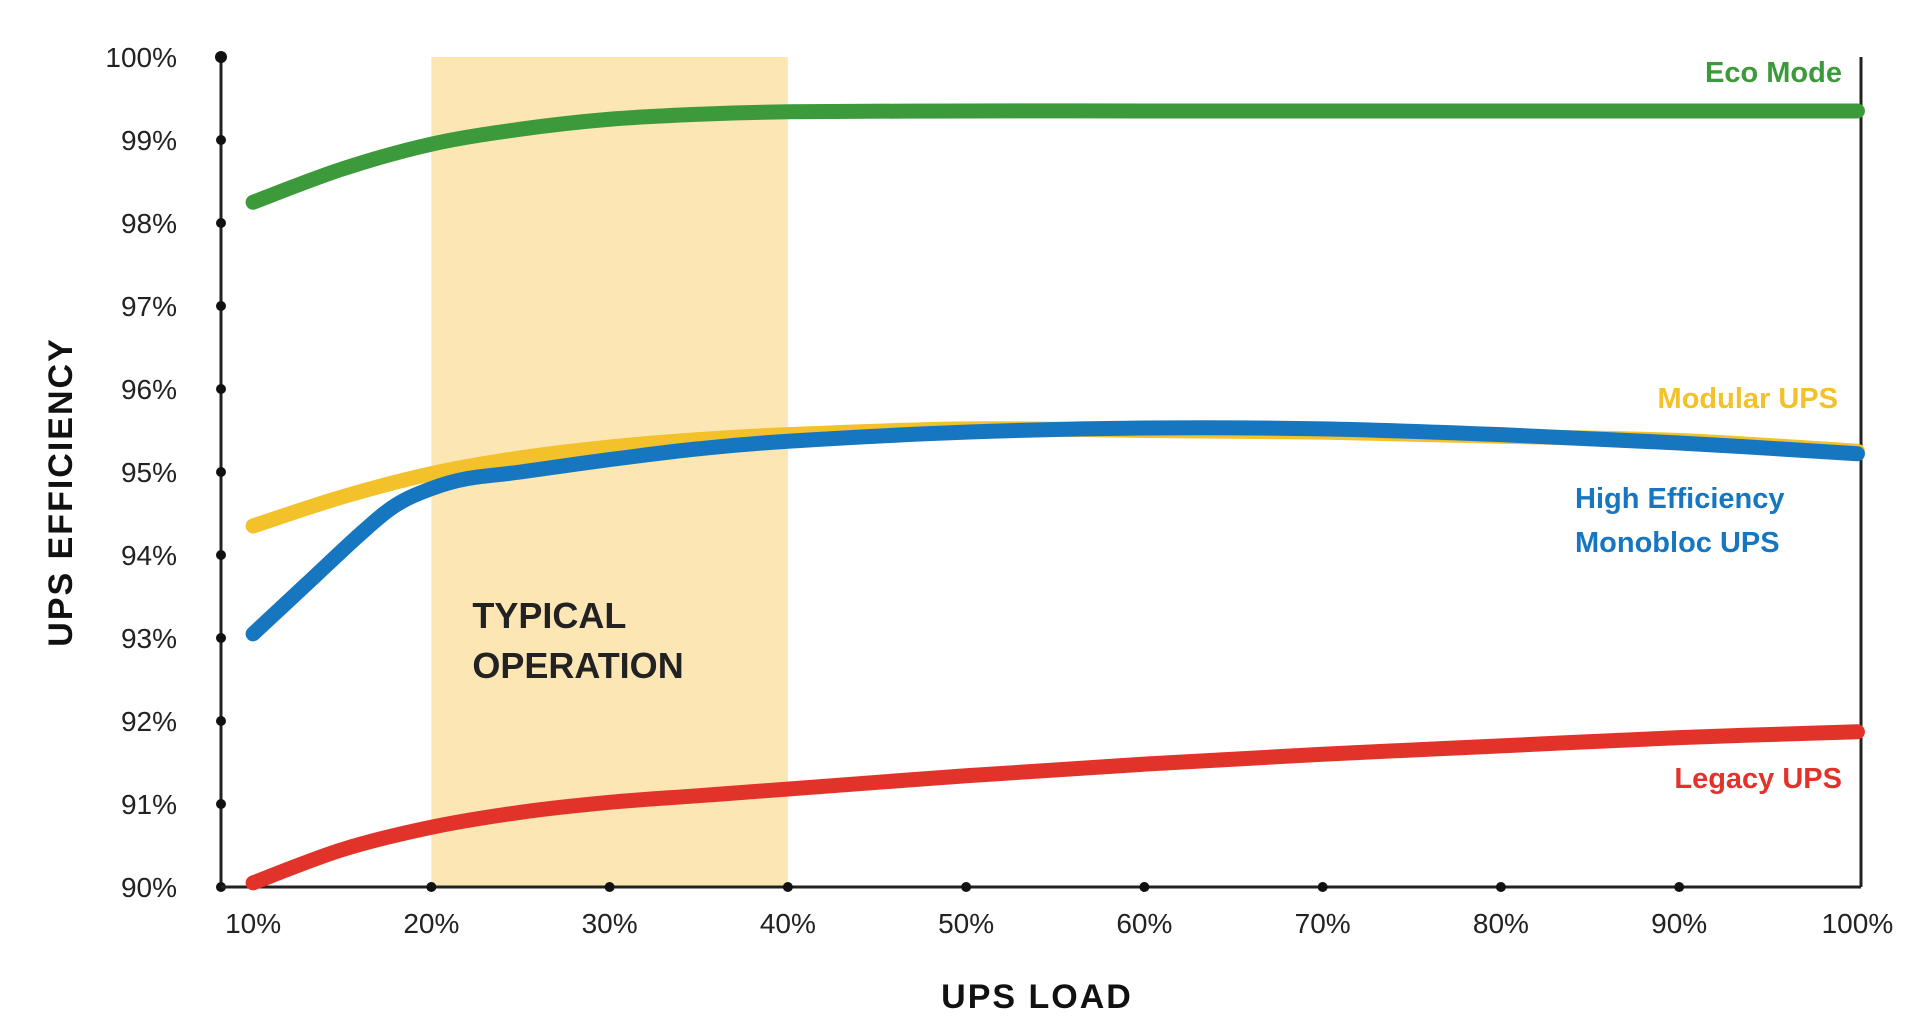 Image resolution: width=1920 pixels, height=1028 pixels. What do you see at coordinates (1144, 923) in the screenshot?
I see `x-tick-label: 60%` at bounding box center [1144, 923].